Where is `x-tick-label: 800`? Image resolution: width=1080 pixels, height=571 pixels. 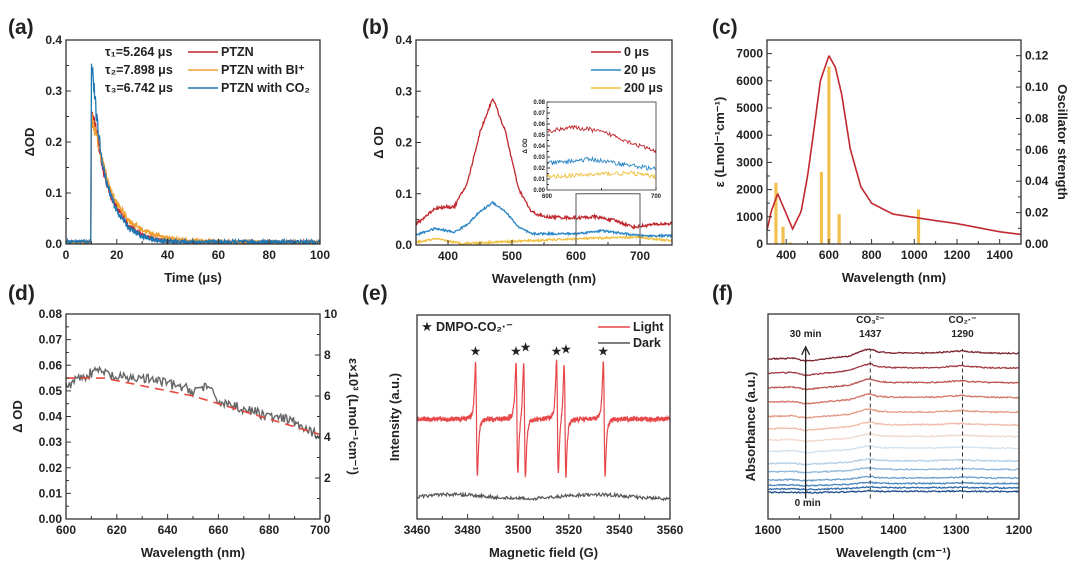 x-tick-label: 800 is located at coordinates (872, 255).